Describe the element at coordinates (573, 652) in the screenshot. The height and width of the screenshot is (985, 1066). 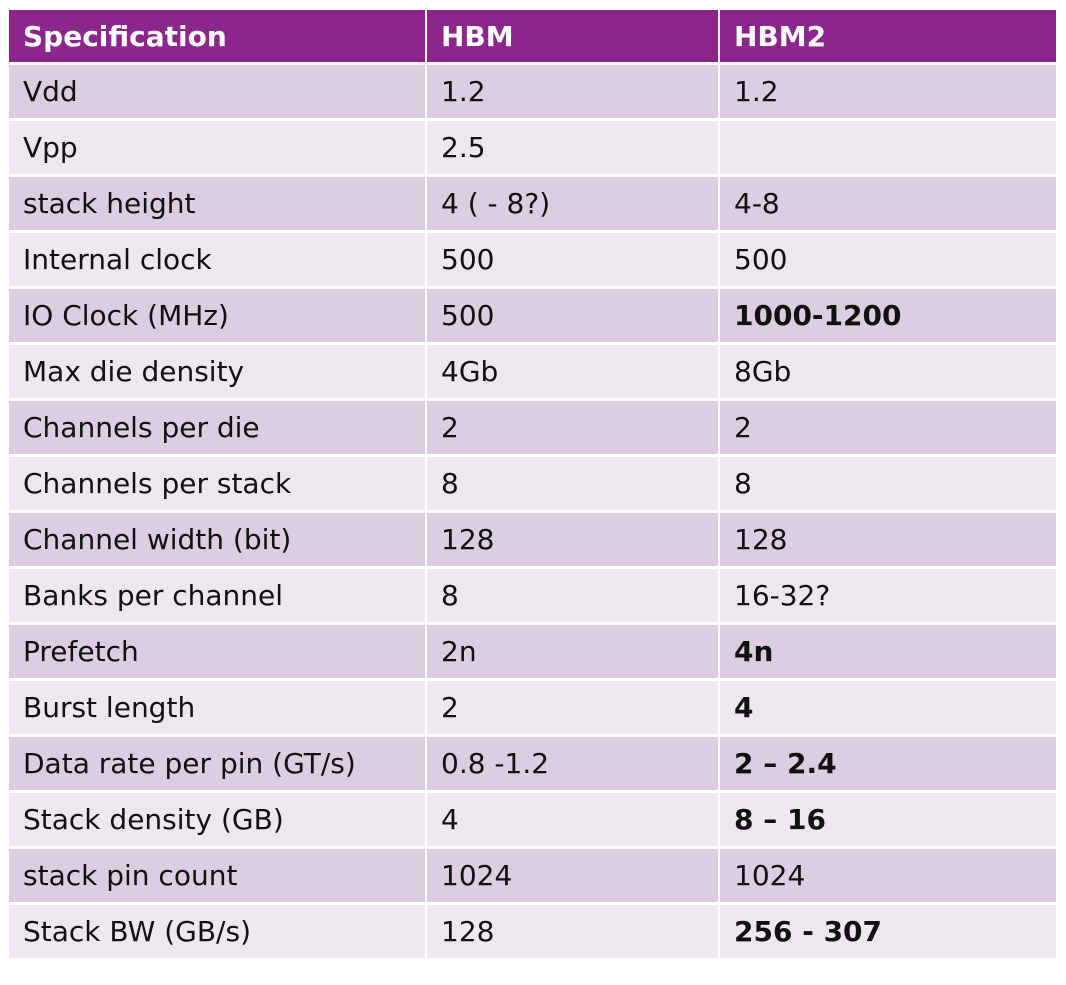
I see `row-hbm-cell: 2n` at that location.